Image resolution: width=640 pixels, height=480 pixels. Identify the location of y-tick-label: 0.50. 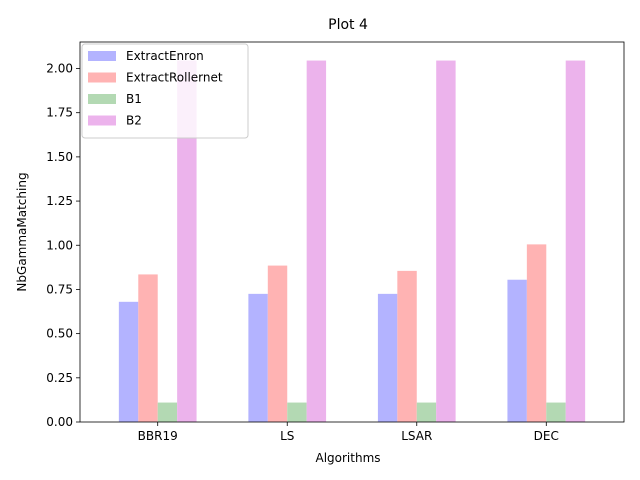
(59, 334).